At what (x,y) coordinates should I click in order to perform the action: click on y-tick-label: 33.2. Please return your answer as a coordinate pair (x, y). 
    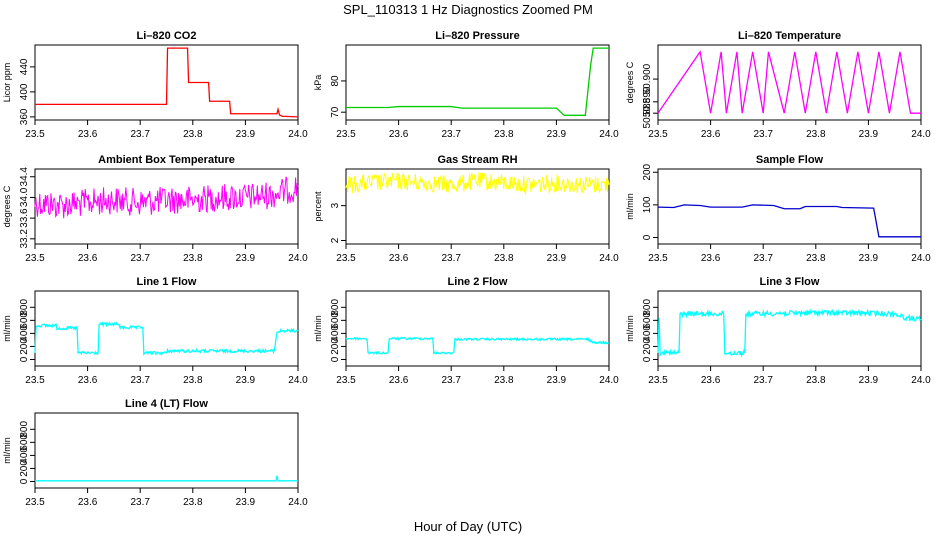
    Looking at the image, I should click on (24, 239).